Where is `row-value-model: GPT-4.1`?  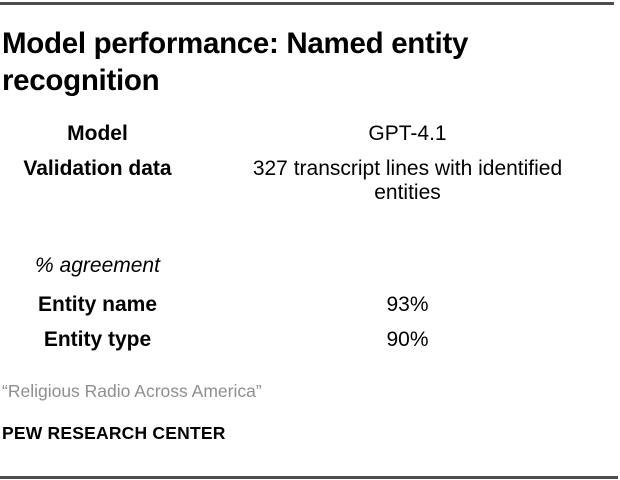 row-value-model: GPT-4.1 is located at coordinates (407, 133).